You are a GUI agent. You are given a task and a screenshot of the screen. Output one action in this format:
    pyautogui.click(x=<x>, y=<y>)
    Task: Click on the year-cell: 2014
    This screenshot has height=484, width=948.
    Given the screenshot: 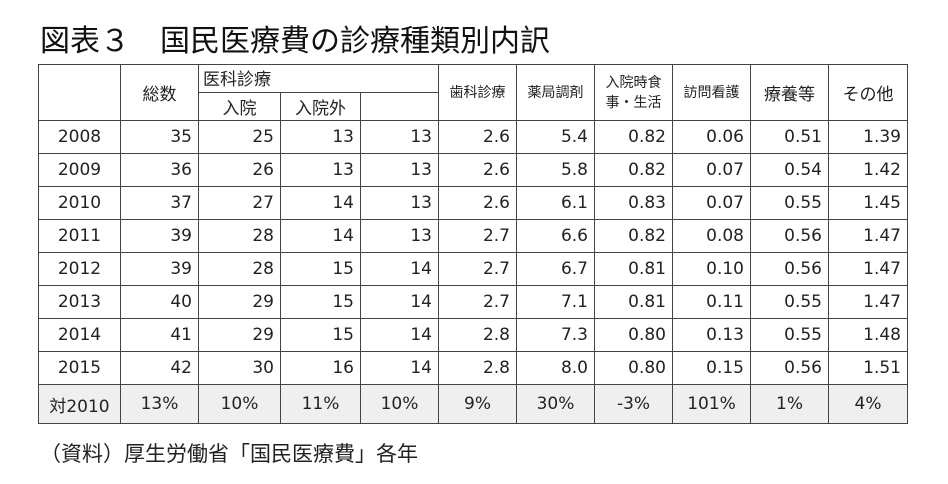 What is the action you would take?
    pyautogui.click(x=79, y=335)
    